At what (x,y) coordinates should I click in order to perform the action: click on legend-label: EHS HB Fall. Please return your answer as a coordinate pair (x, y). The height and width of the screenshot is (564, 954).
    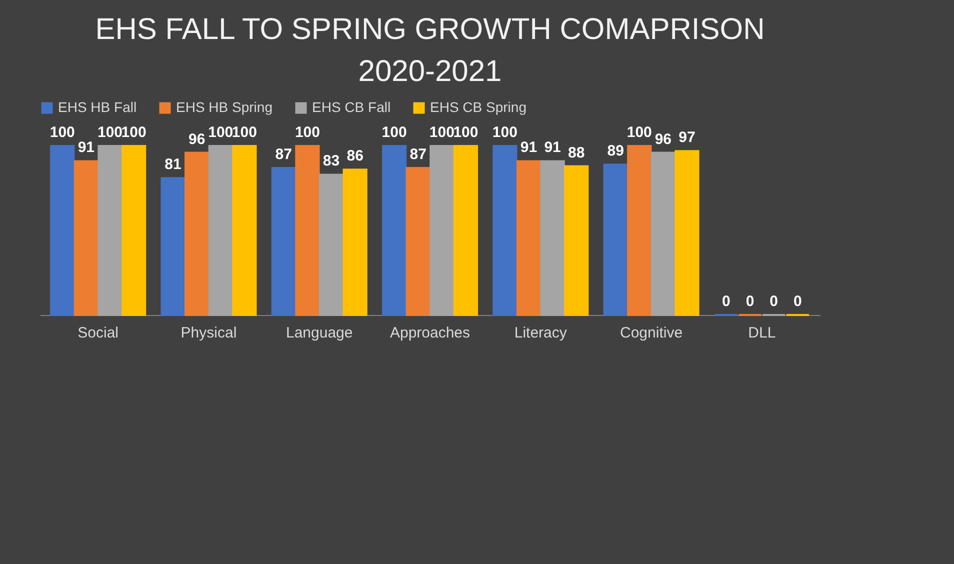
    Looking at the image, I should click on (97, 107).